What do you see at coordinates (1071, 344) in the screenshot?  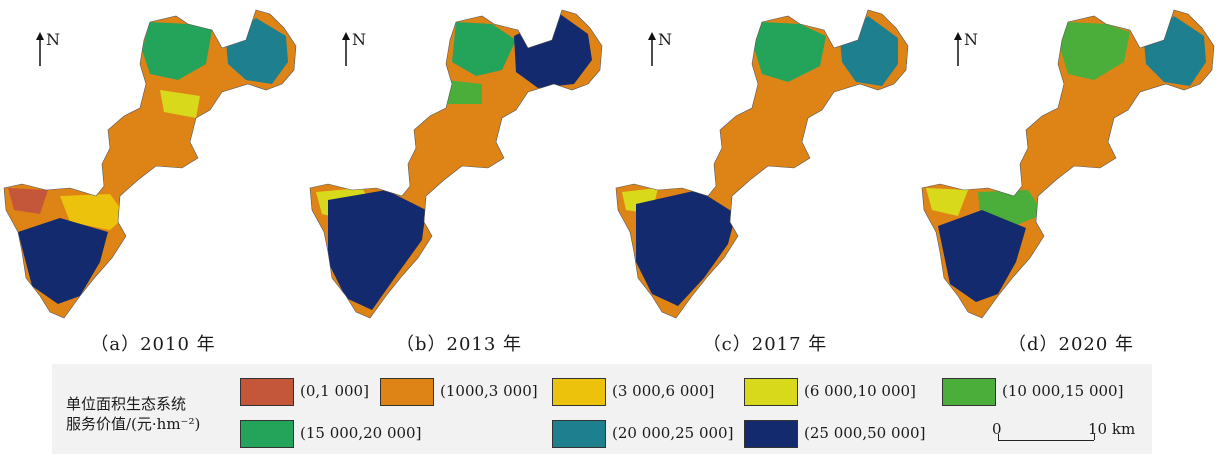 I see `map-caption-2020: （d）2020 年` at bounding box center [1071, 344].